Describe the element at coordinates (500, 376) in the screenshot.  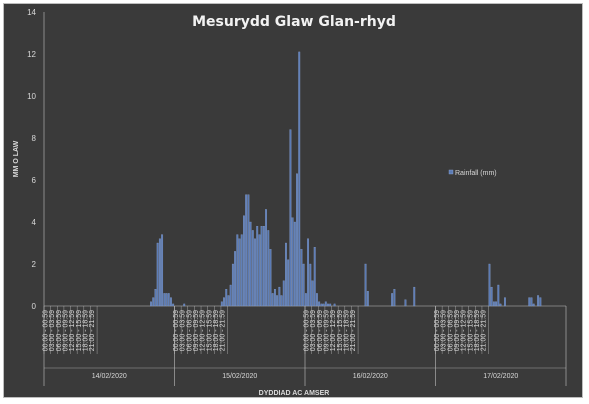
I see `day-label: 17/02/2020` at that location.